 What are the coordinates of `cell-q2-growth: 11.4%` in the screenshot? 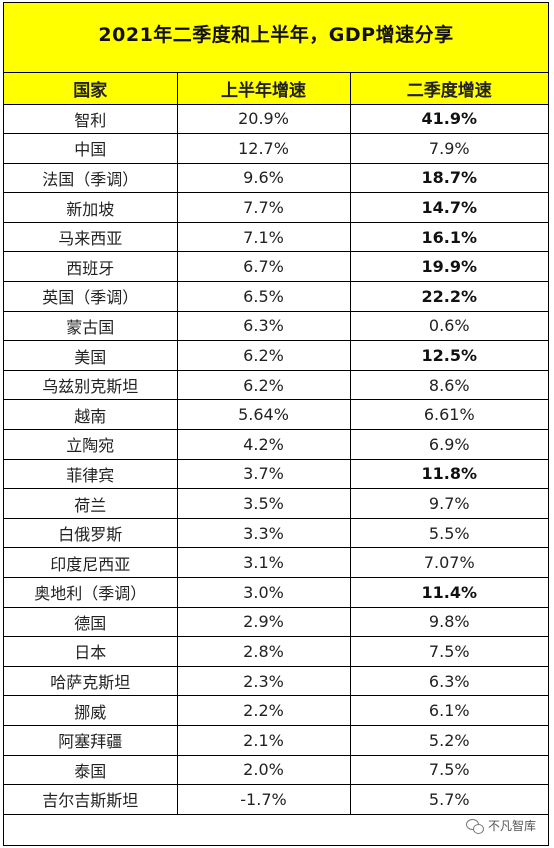 It's located at (448, 592).